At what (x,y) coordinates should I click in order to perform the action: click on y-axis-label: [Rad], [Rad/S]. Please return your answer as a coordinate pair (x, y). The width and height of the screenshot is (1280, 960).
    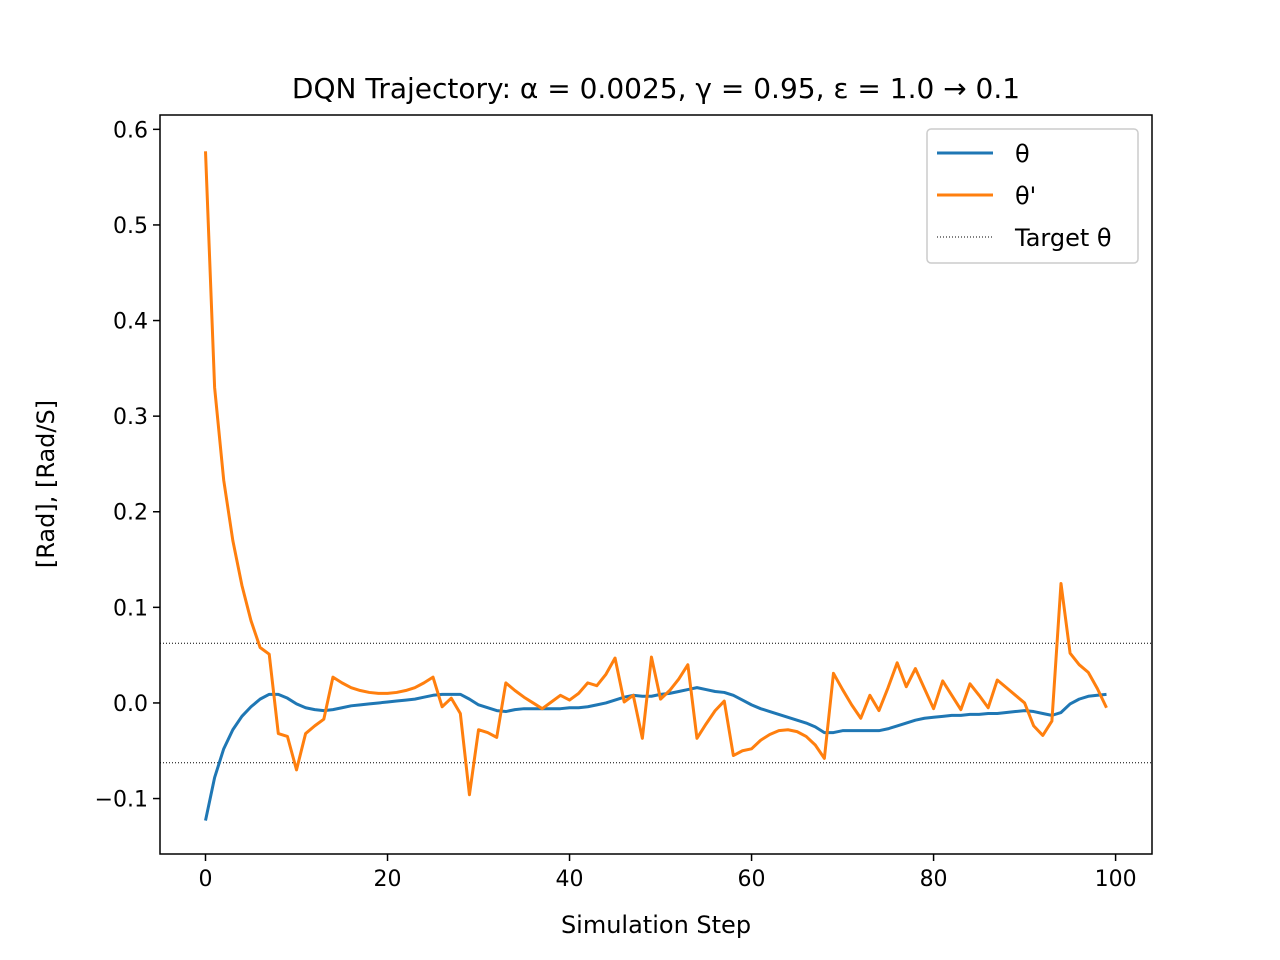
    Looking at the image, I should click on (46, 484).